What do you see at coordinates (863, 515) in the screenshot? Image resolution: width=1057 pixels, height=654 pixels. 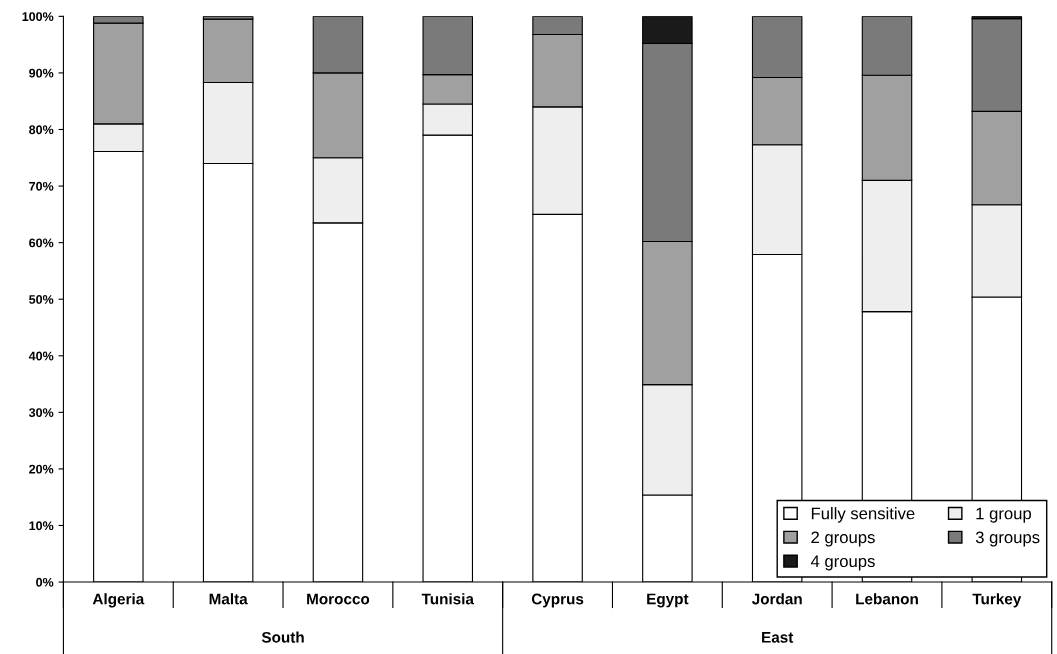 I see `legend-label: Fully sensitive` at bounding box center [863, 515].